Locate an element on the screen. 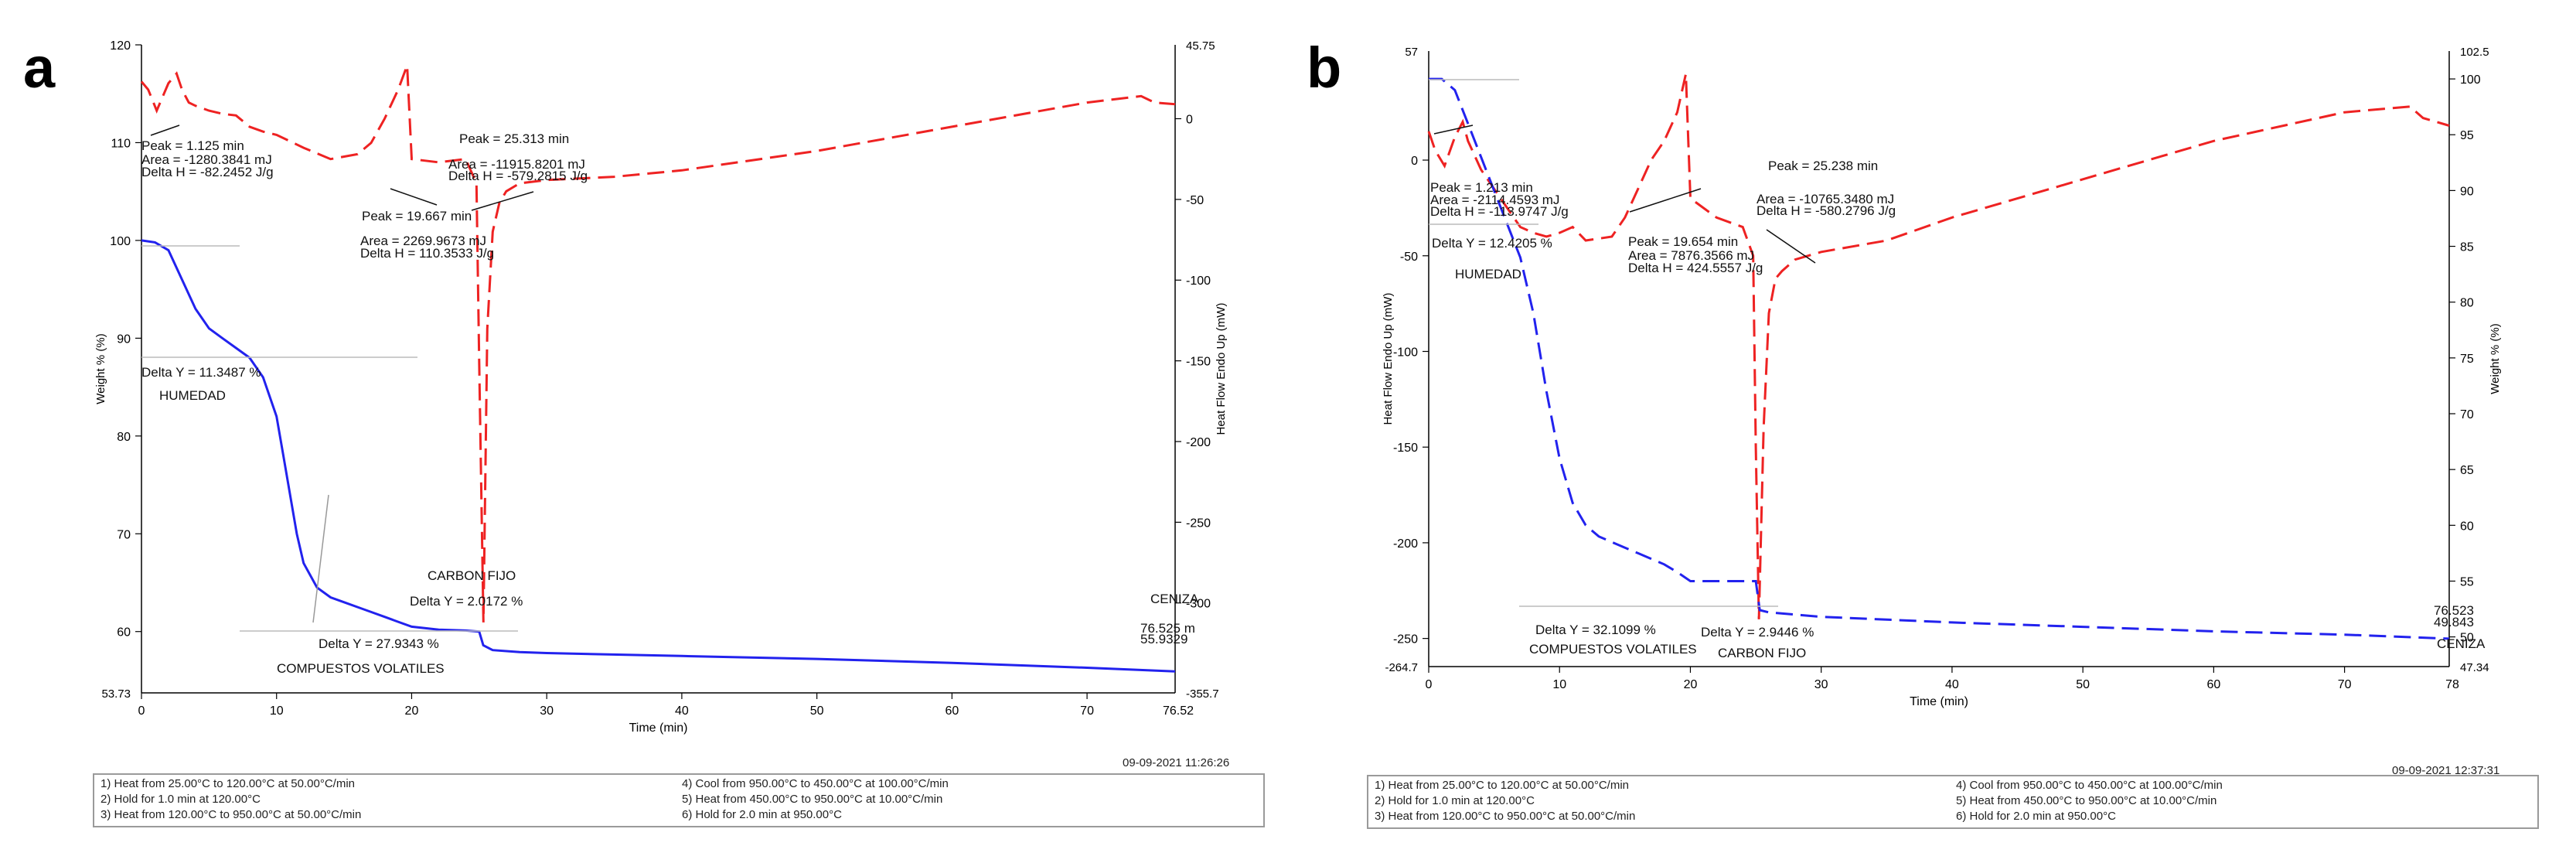 The width and height of the screenshot is (2576, 863). annotation-area1: Area = -1280.3841 mJ is located at coordinates (206, 159).